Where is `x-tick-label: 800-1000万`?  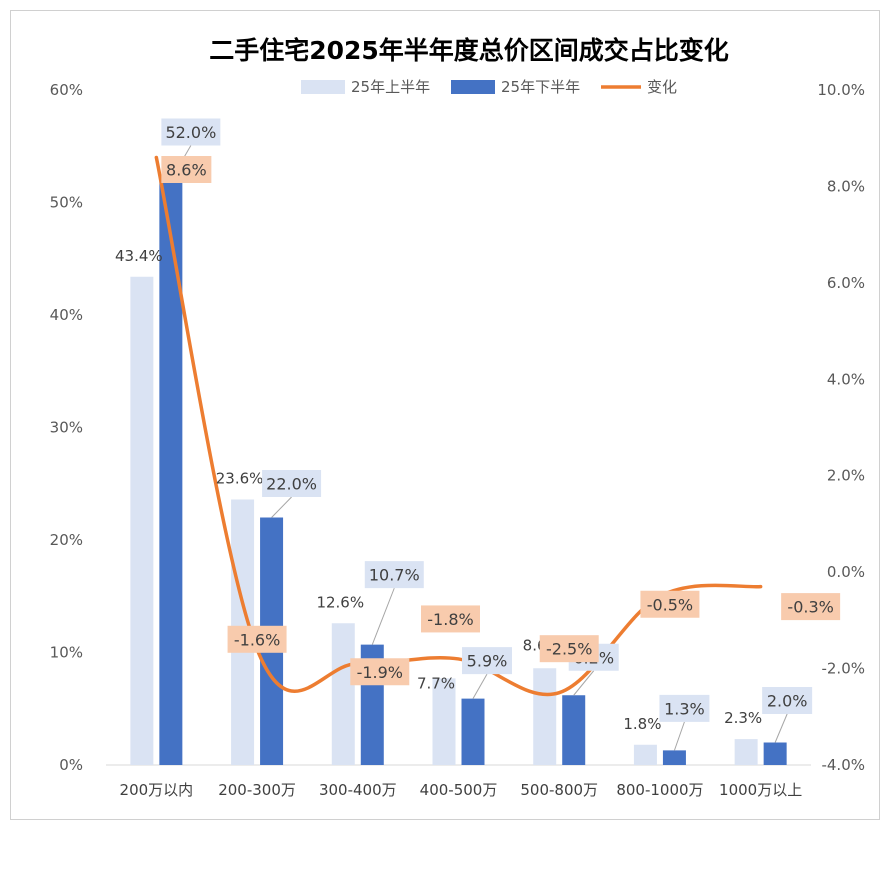 x-tick-label: 800-1000万 is located at coordinates (659, 790).